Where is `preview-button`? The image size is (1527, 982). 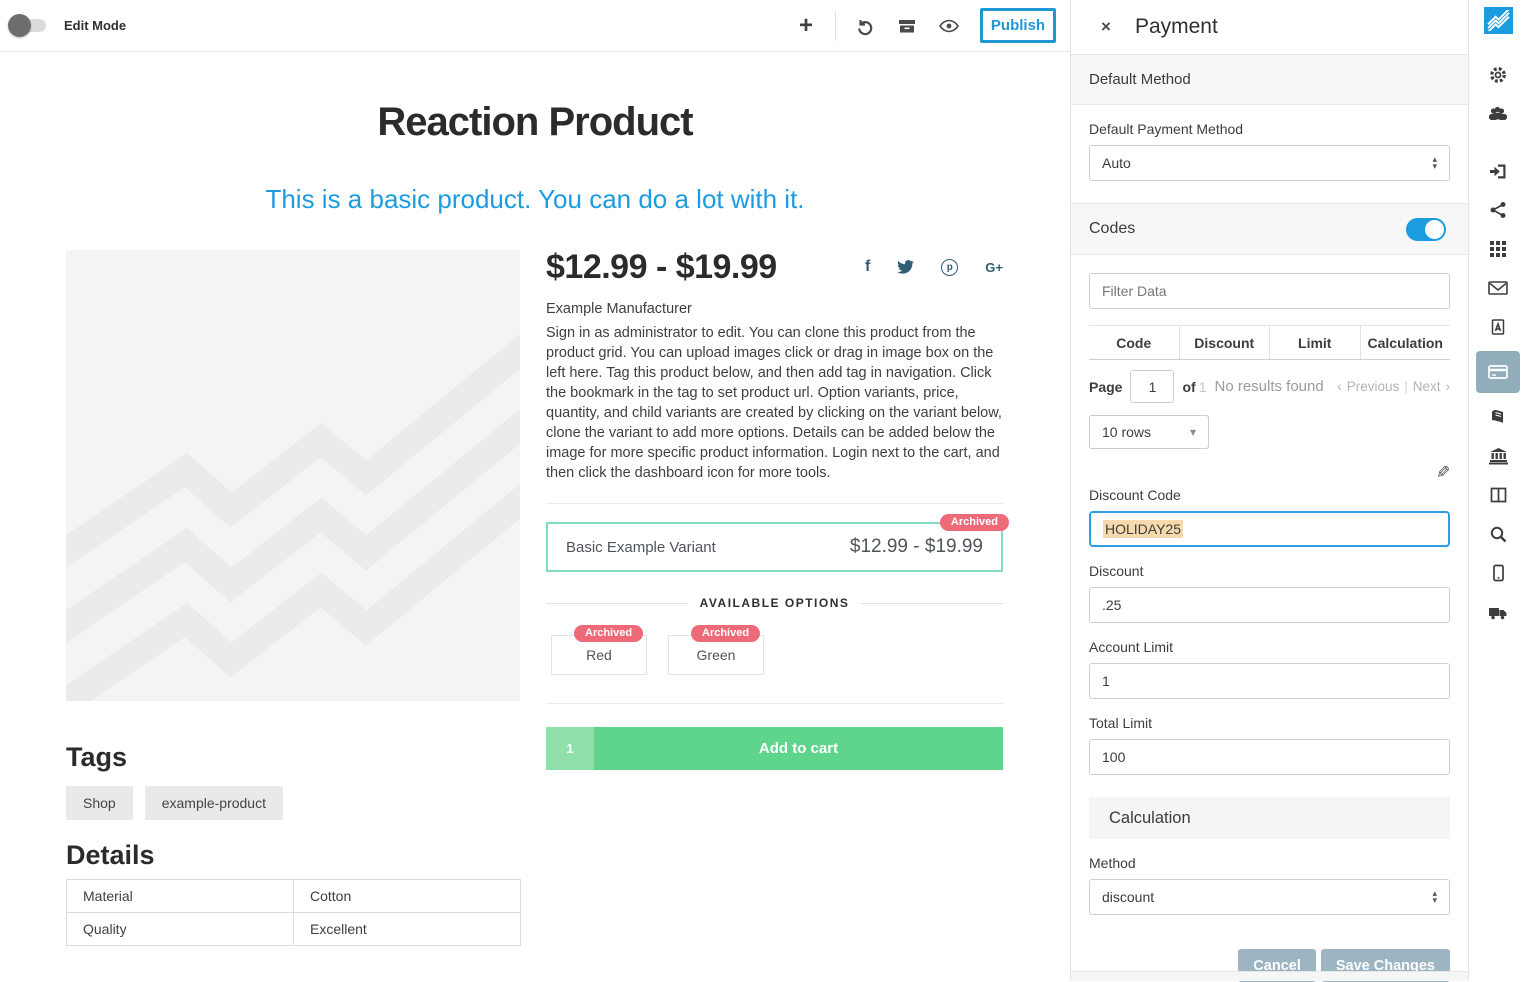
preview-button is located at coordinates (949, 26).